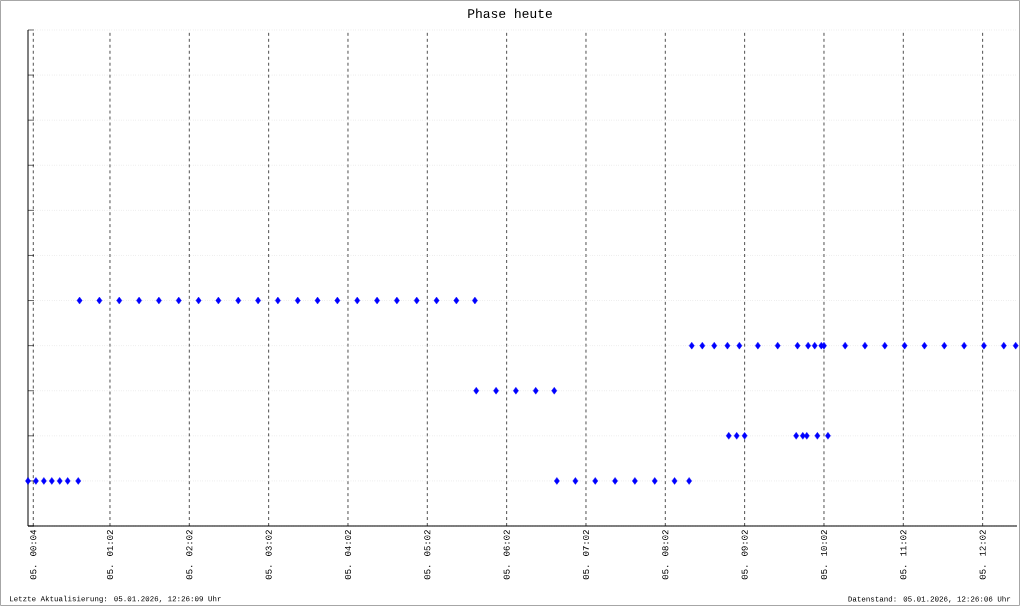 Image resolution: width=1020 pixels, height=606 pixels. Describe the element at coordinates (586, 555) in the screenshot. I see `x-tick-label: 05. 07:02` at that location.